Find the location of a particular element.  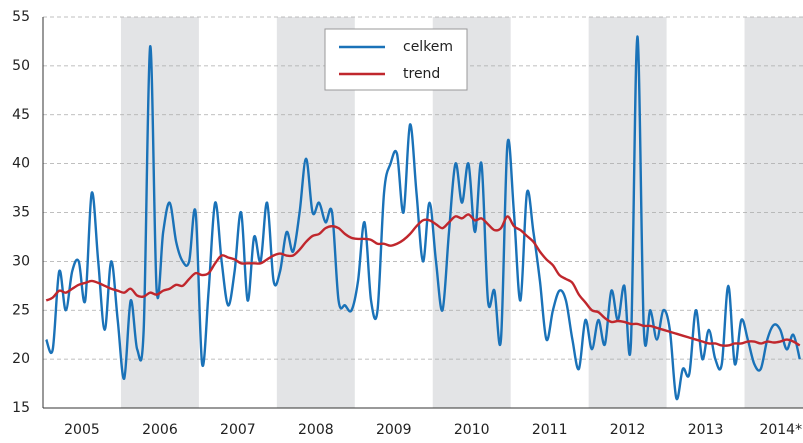

y-tick-label: 55 is located at coordinates (21, 17).